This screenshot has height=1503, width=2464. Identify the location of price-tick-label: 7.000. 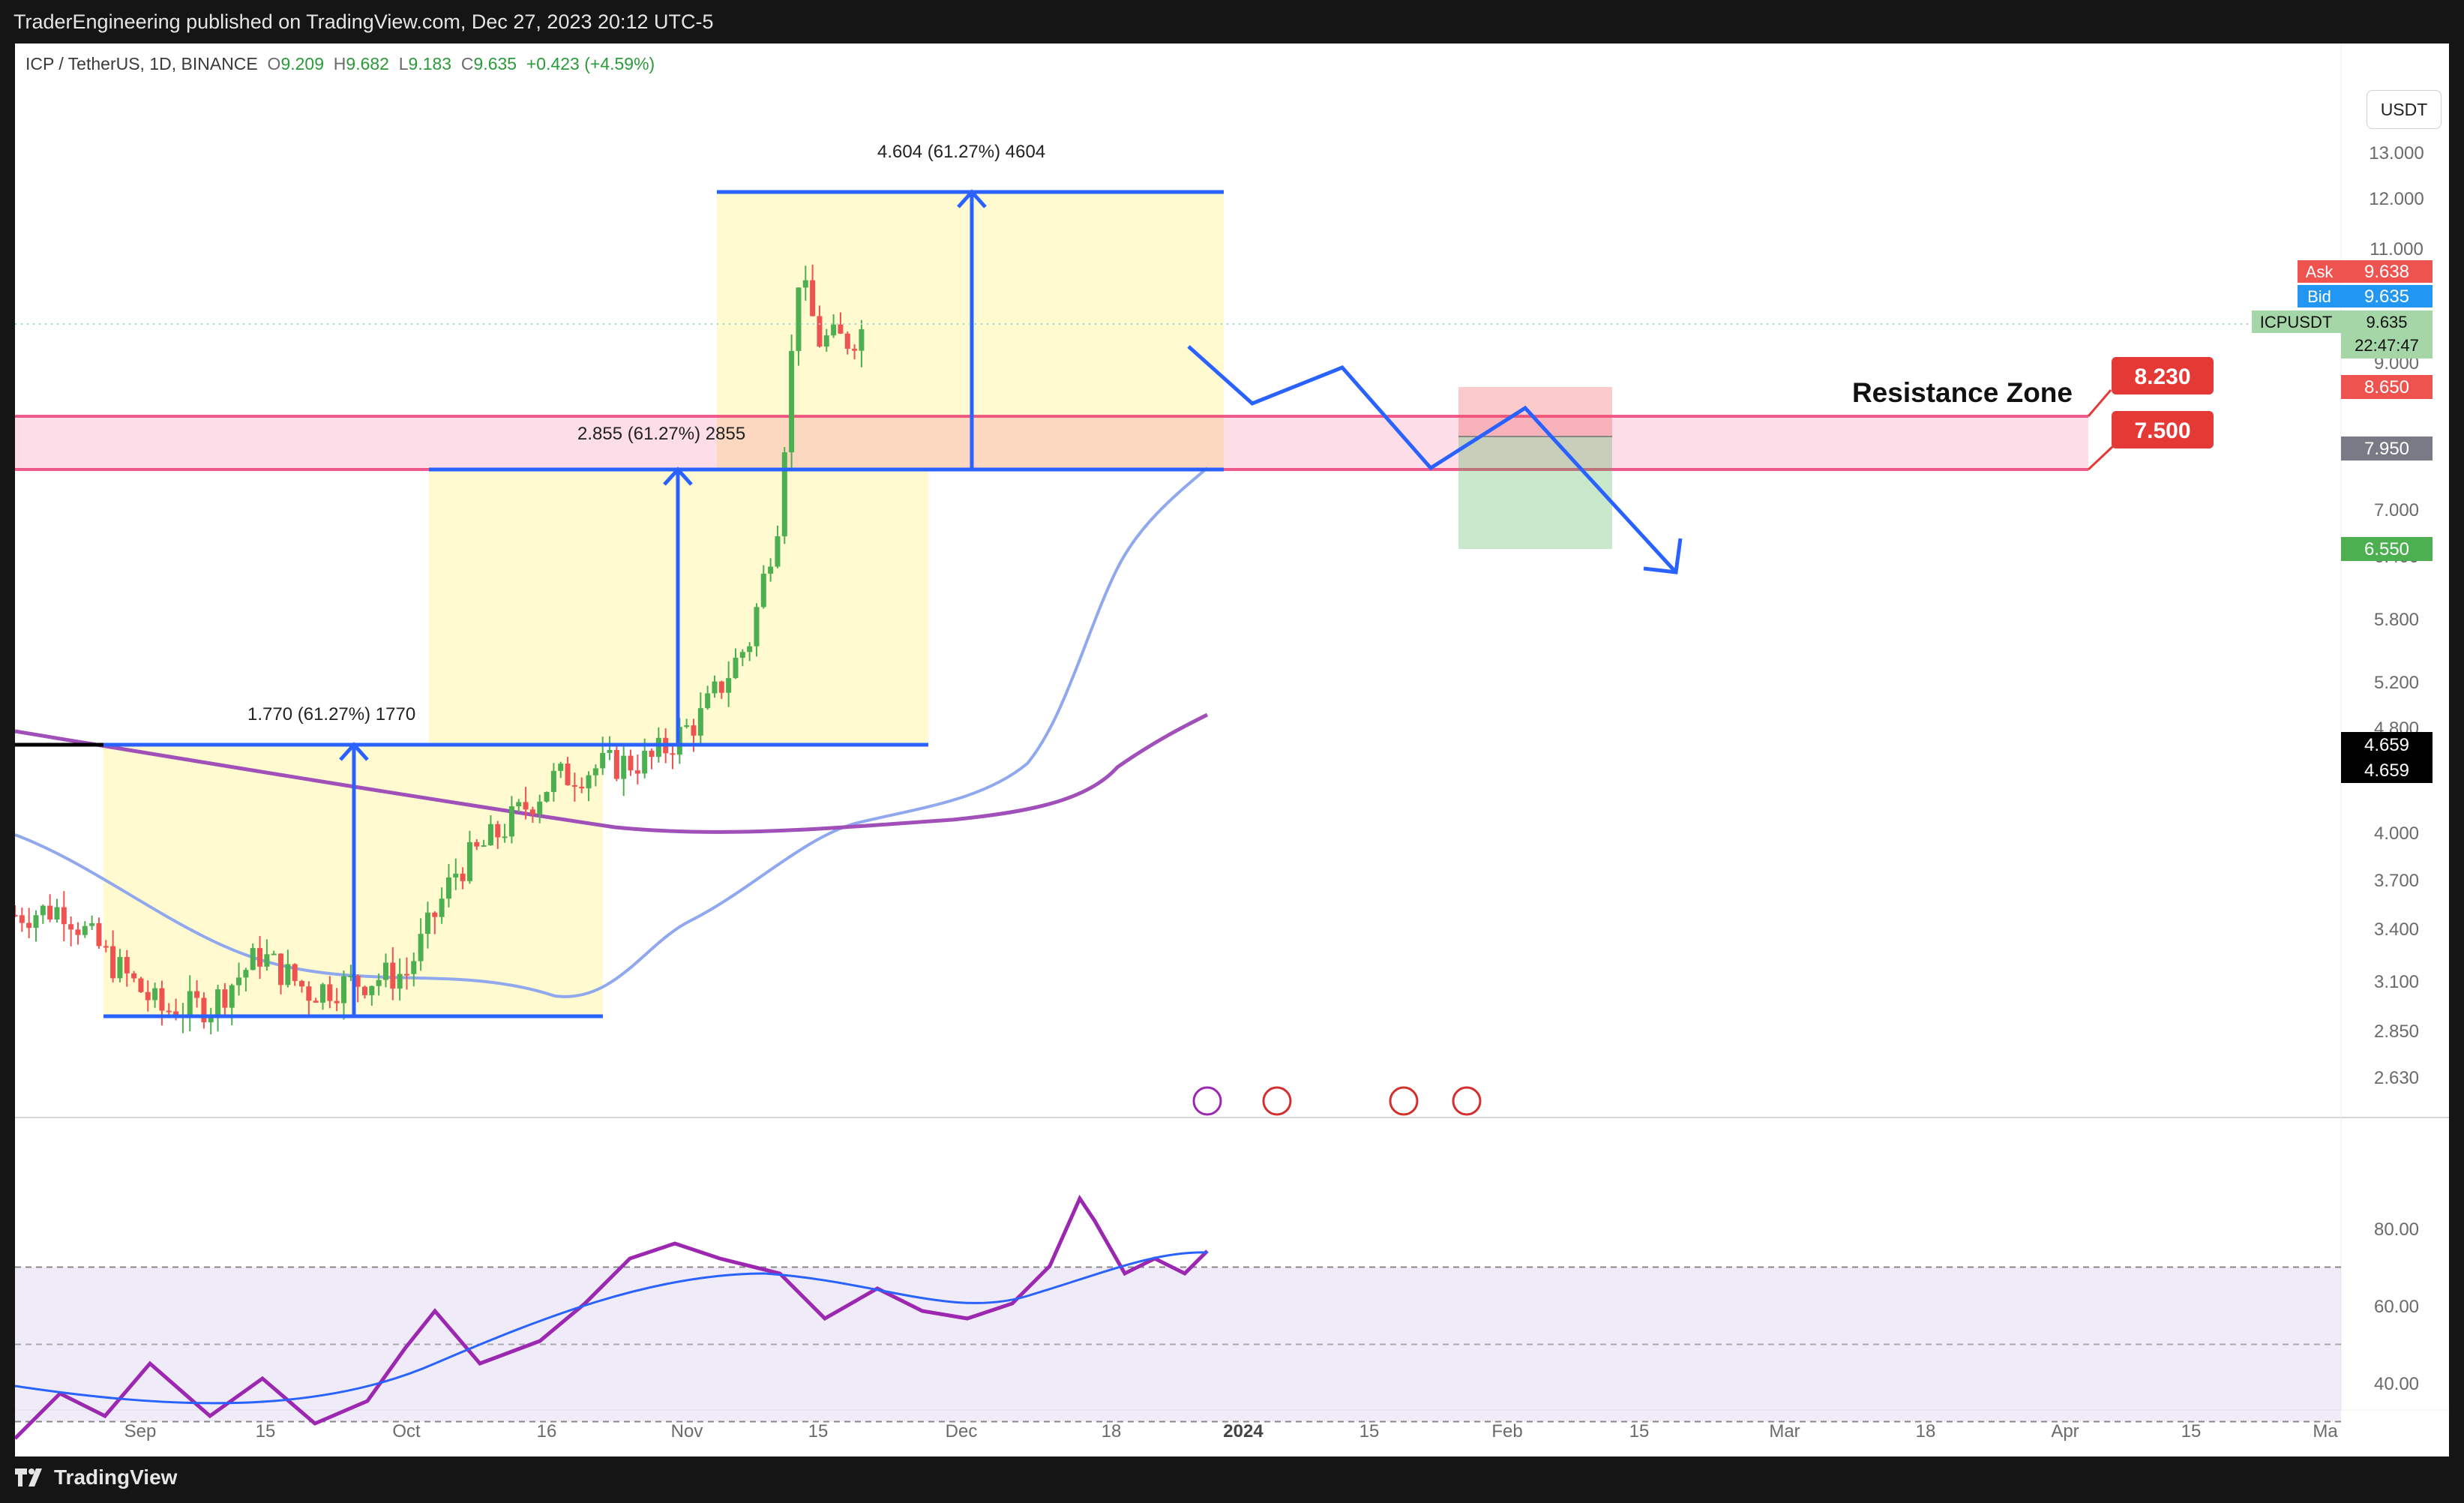
(2396, 510).